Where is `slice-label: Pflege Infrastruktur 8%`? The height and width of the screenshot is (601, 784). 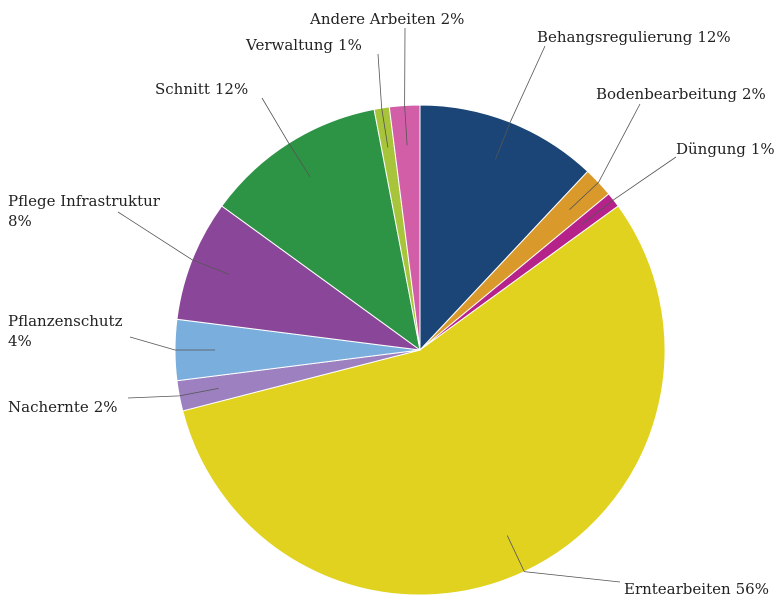
slice-label: Pflege Infrastruktur 8% is located at coordinates (84, 211).